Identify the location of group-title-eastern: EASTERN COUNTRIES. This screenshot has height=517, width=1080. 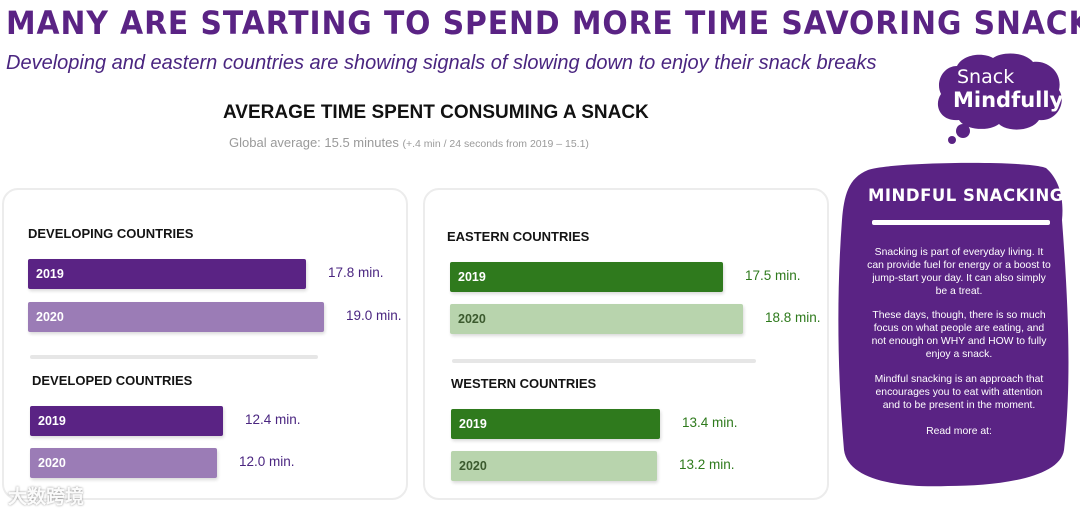
(518, 236).